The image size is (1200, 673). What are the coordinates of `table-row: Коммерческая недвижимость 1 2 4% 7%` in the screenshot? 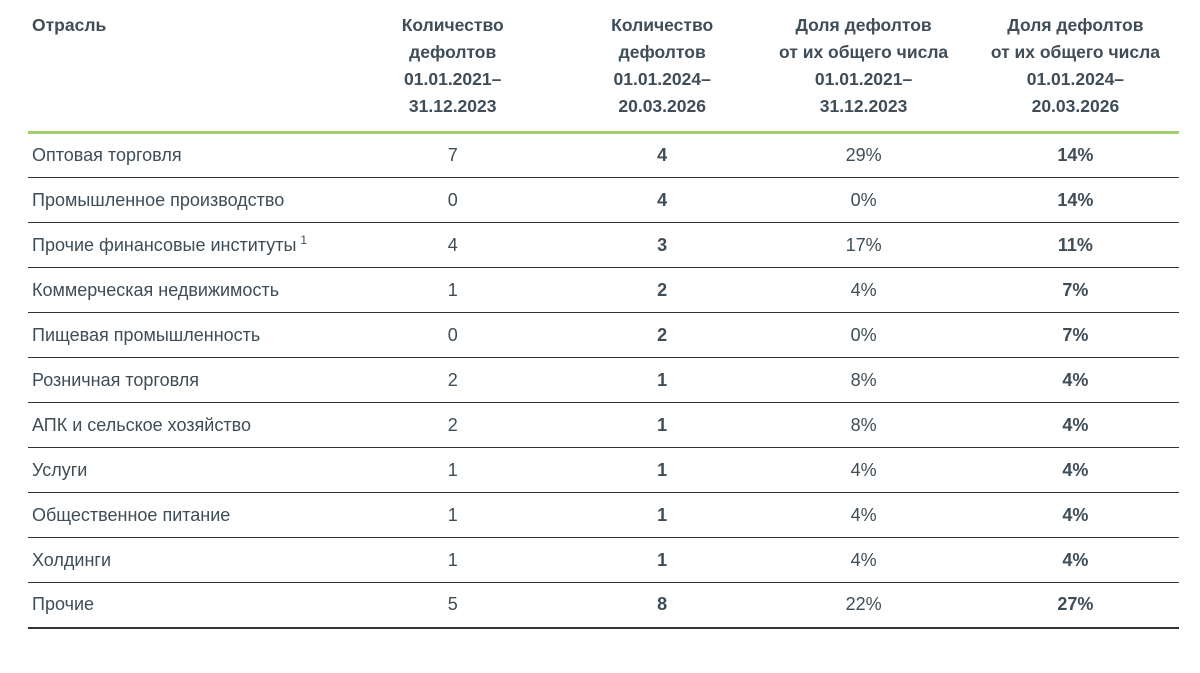 It's located at (603, 290).